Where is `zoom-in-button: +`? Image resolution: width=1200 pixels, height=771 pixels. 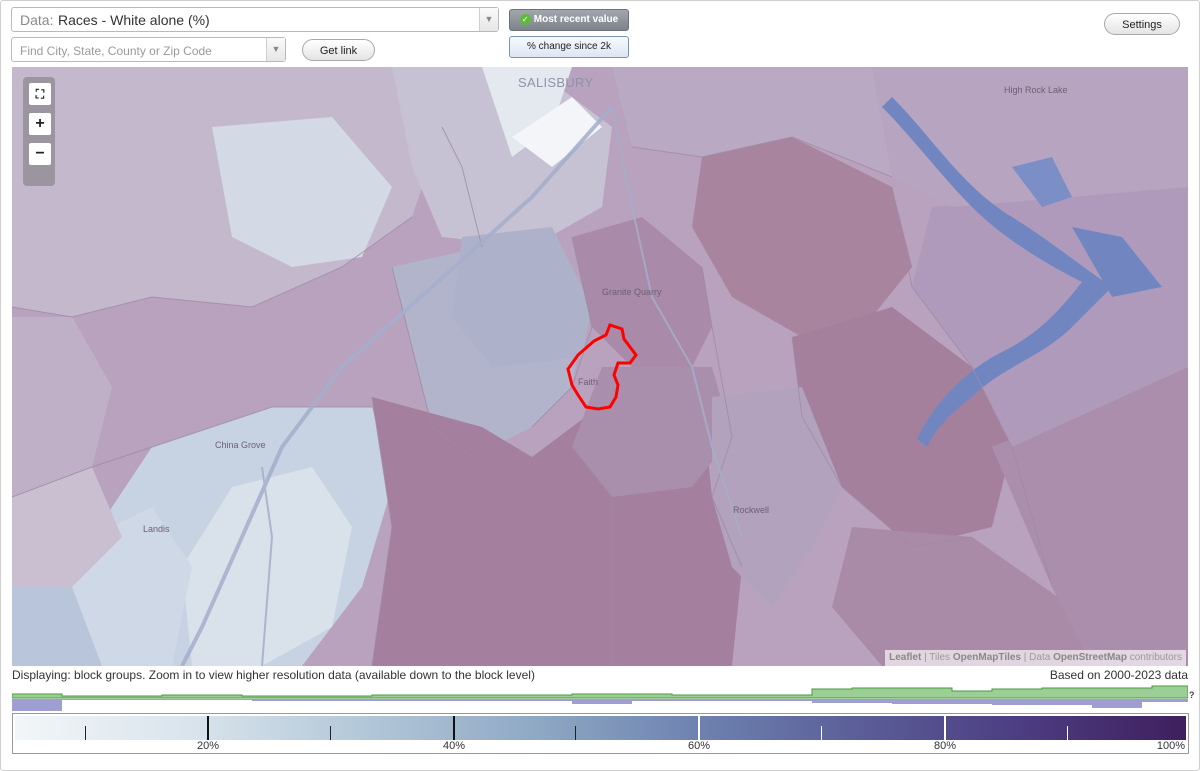 zoom-in-button: + is located at coordinates (40, 124).